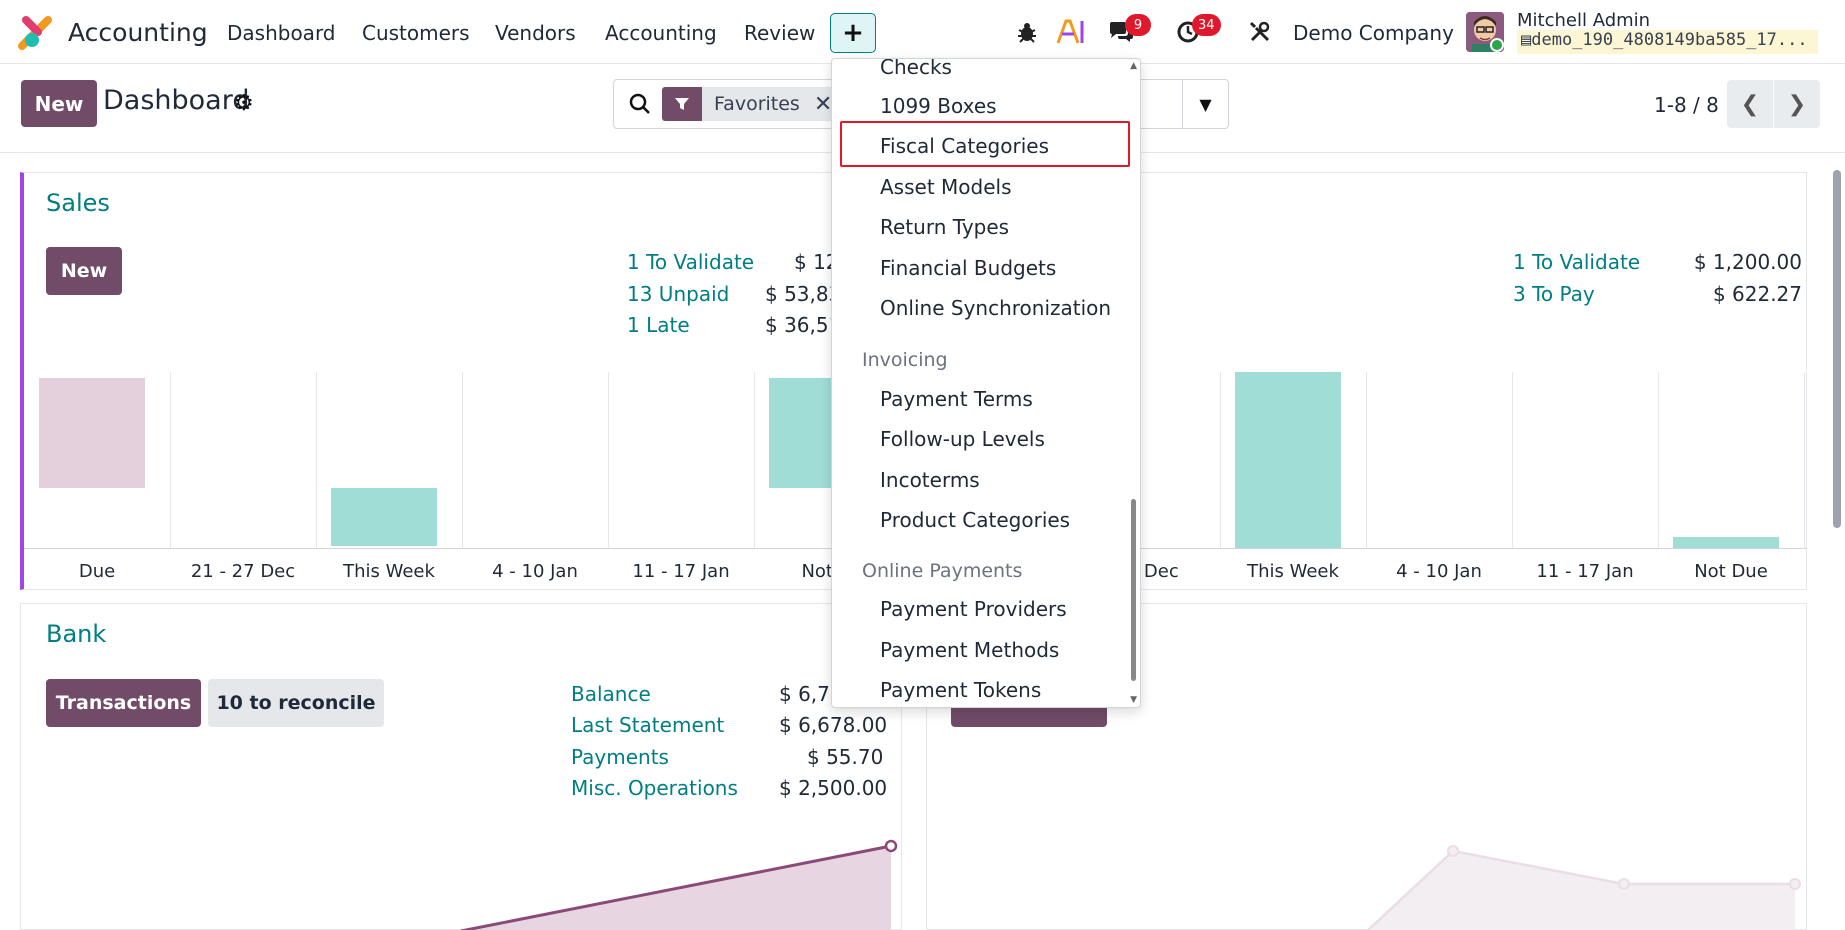 Image resolution: width=1845 pixels, height=930 pixels. Describe the element at coordinates (962, 439) in the screenshot. I see `menu-item-follow-up-levels: Follow-up Levels` at that location.